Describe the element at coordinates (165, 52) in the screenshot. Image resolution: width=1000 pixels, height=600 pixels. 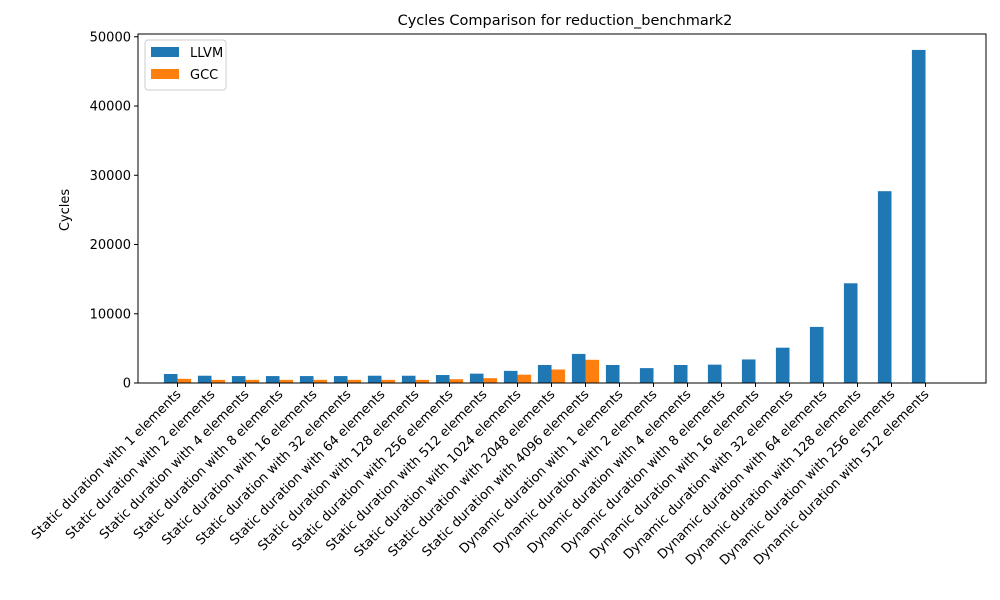
I see `legend-swatch-llvm` at that location.